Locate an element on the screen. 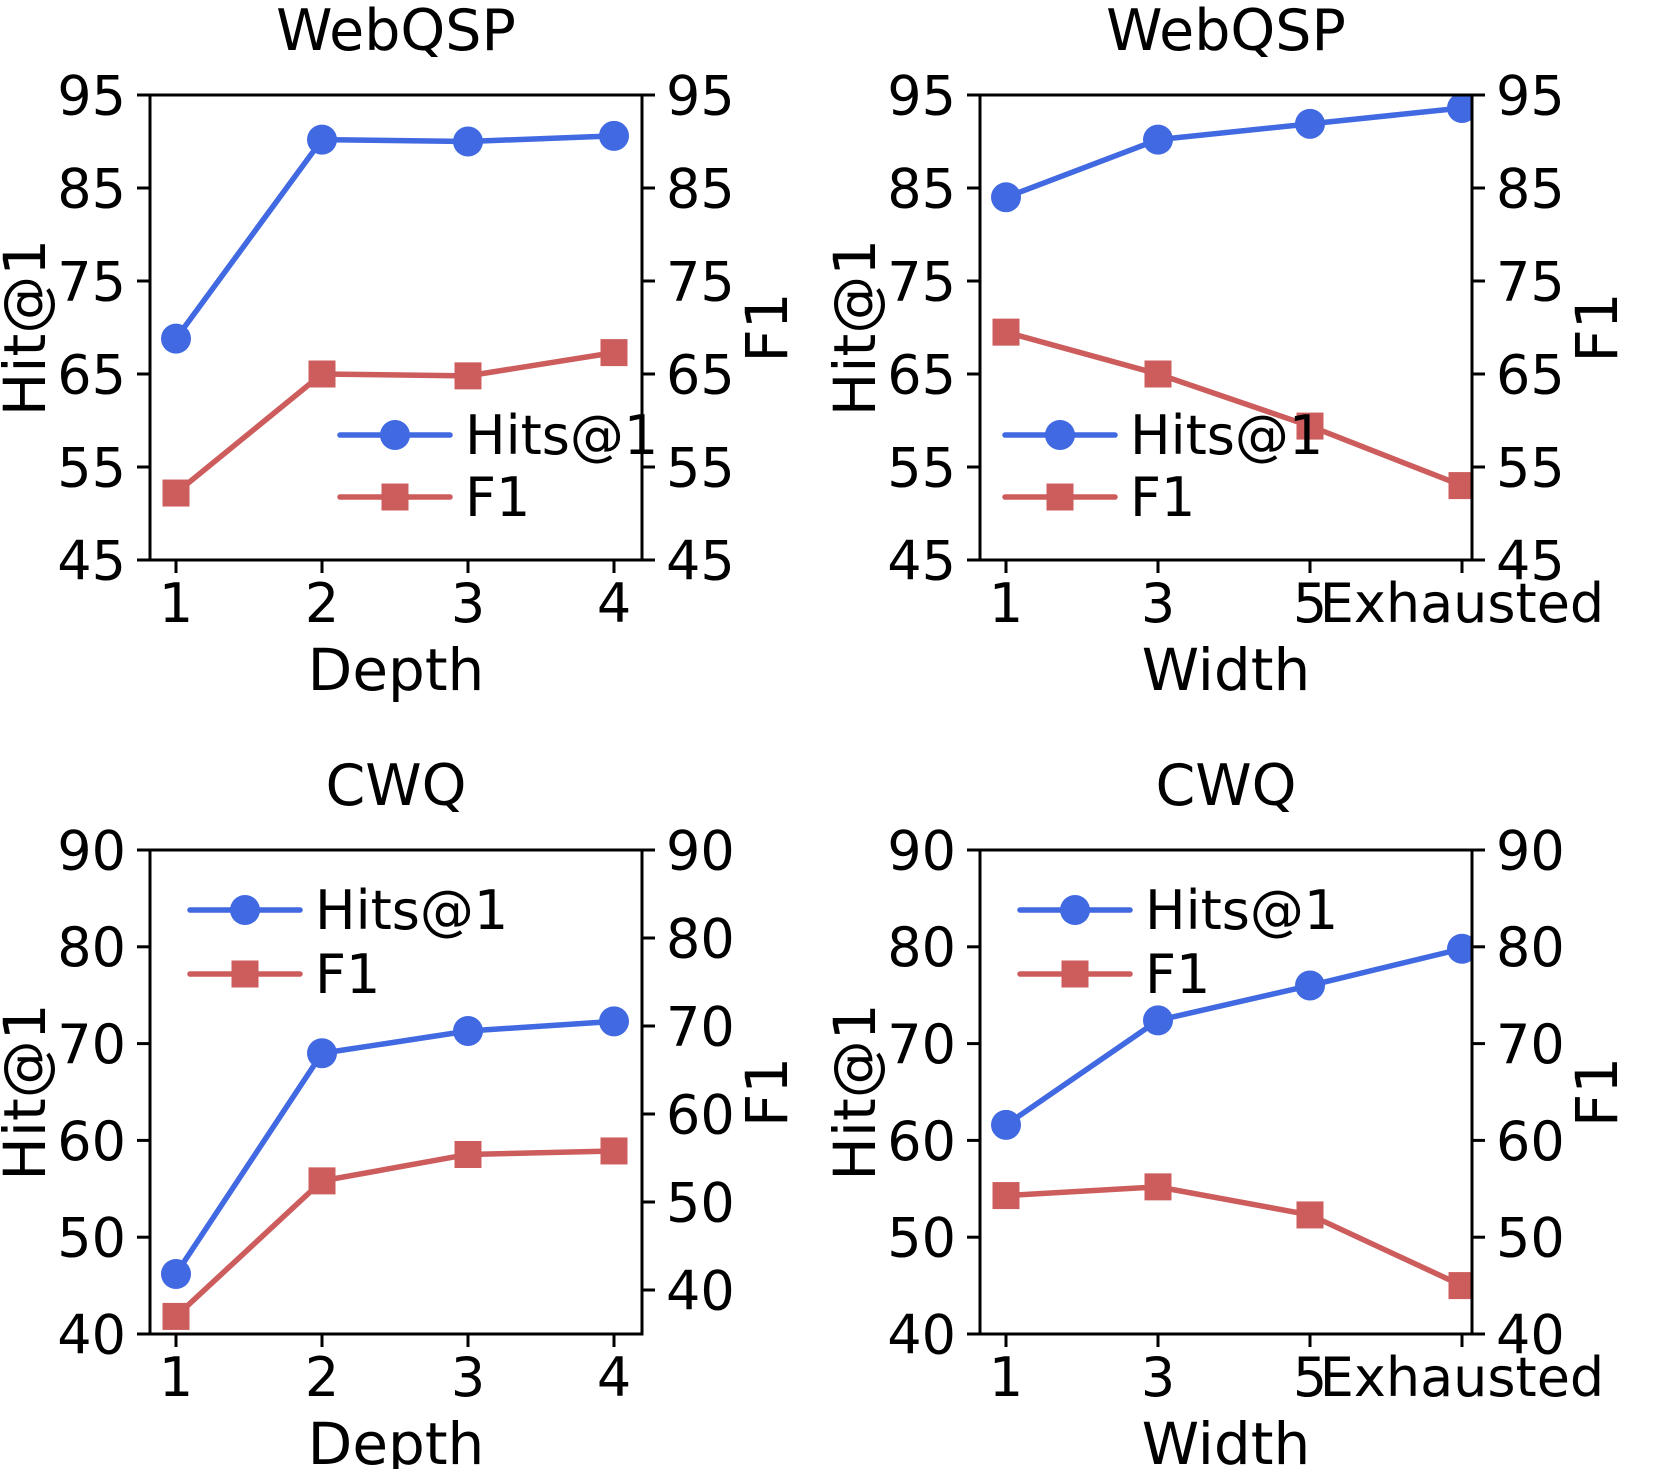 Image resolution: width=1660 pixels, height=1469 pixels. y-tick-label-left: 60 is located at coordinates (91, 1141).